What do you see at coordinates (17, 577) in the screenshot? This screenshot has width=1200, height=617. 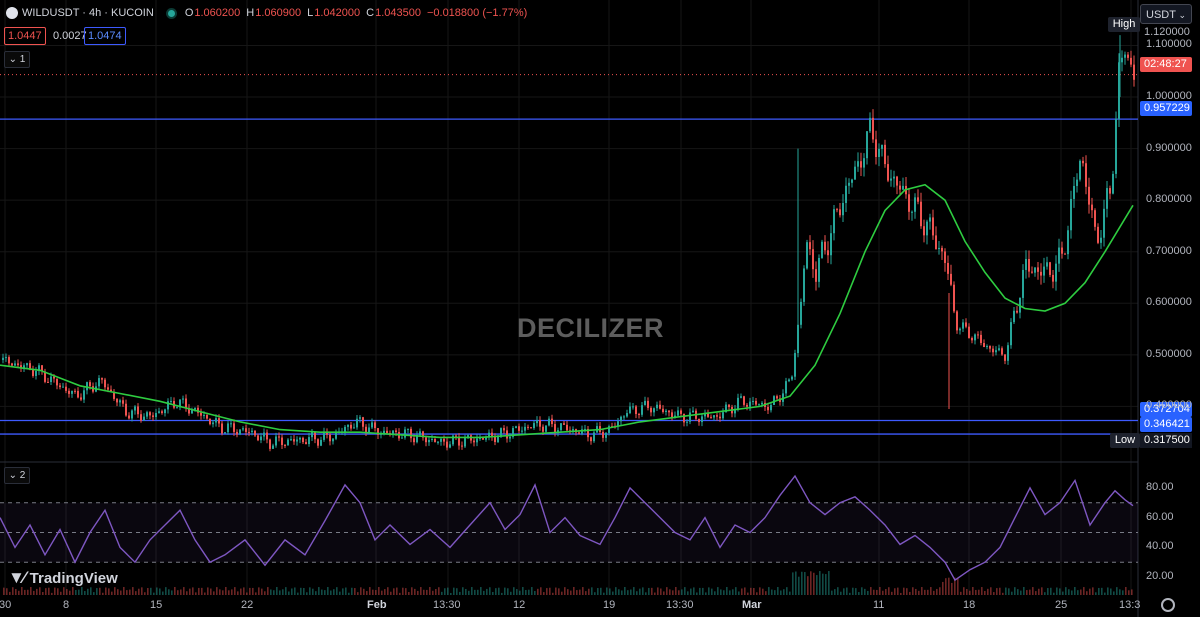 I see `tradingview-icon: ▼⁄` at bounding box center [17, 577].